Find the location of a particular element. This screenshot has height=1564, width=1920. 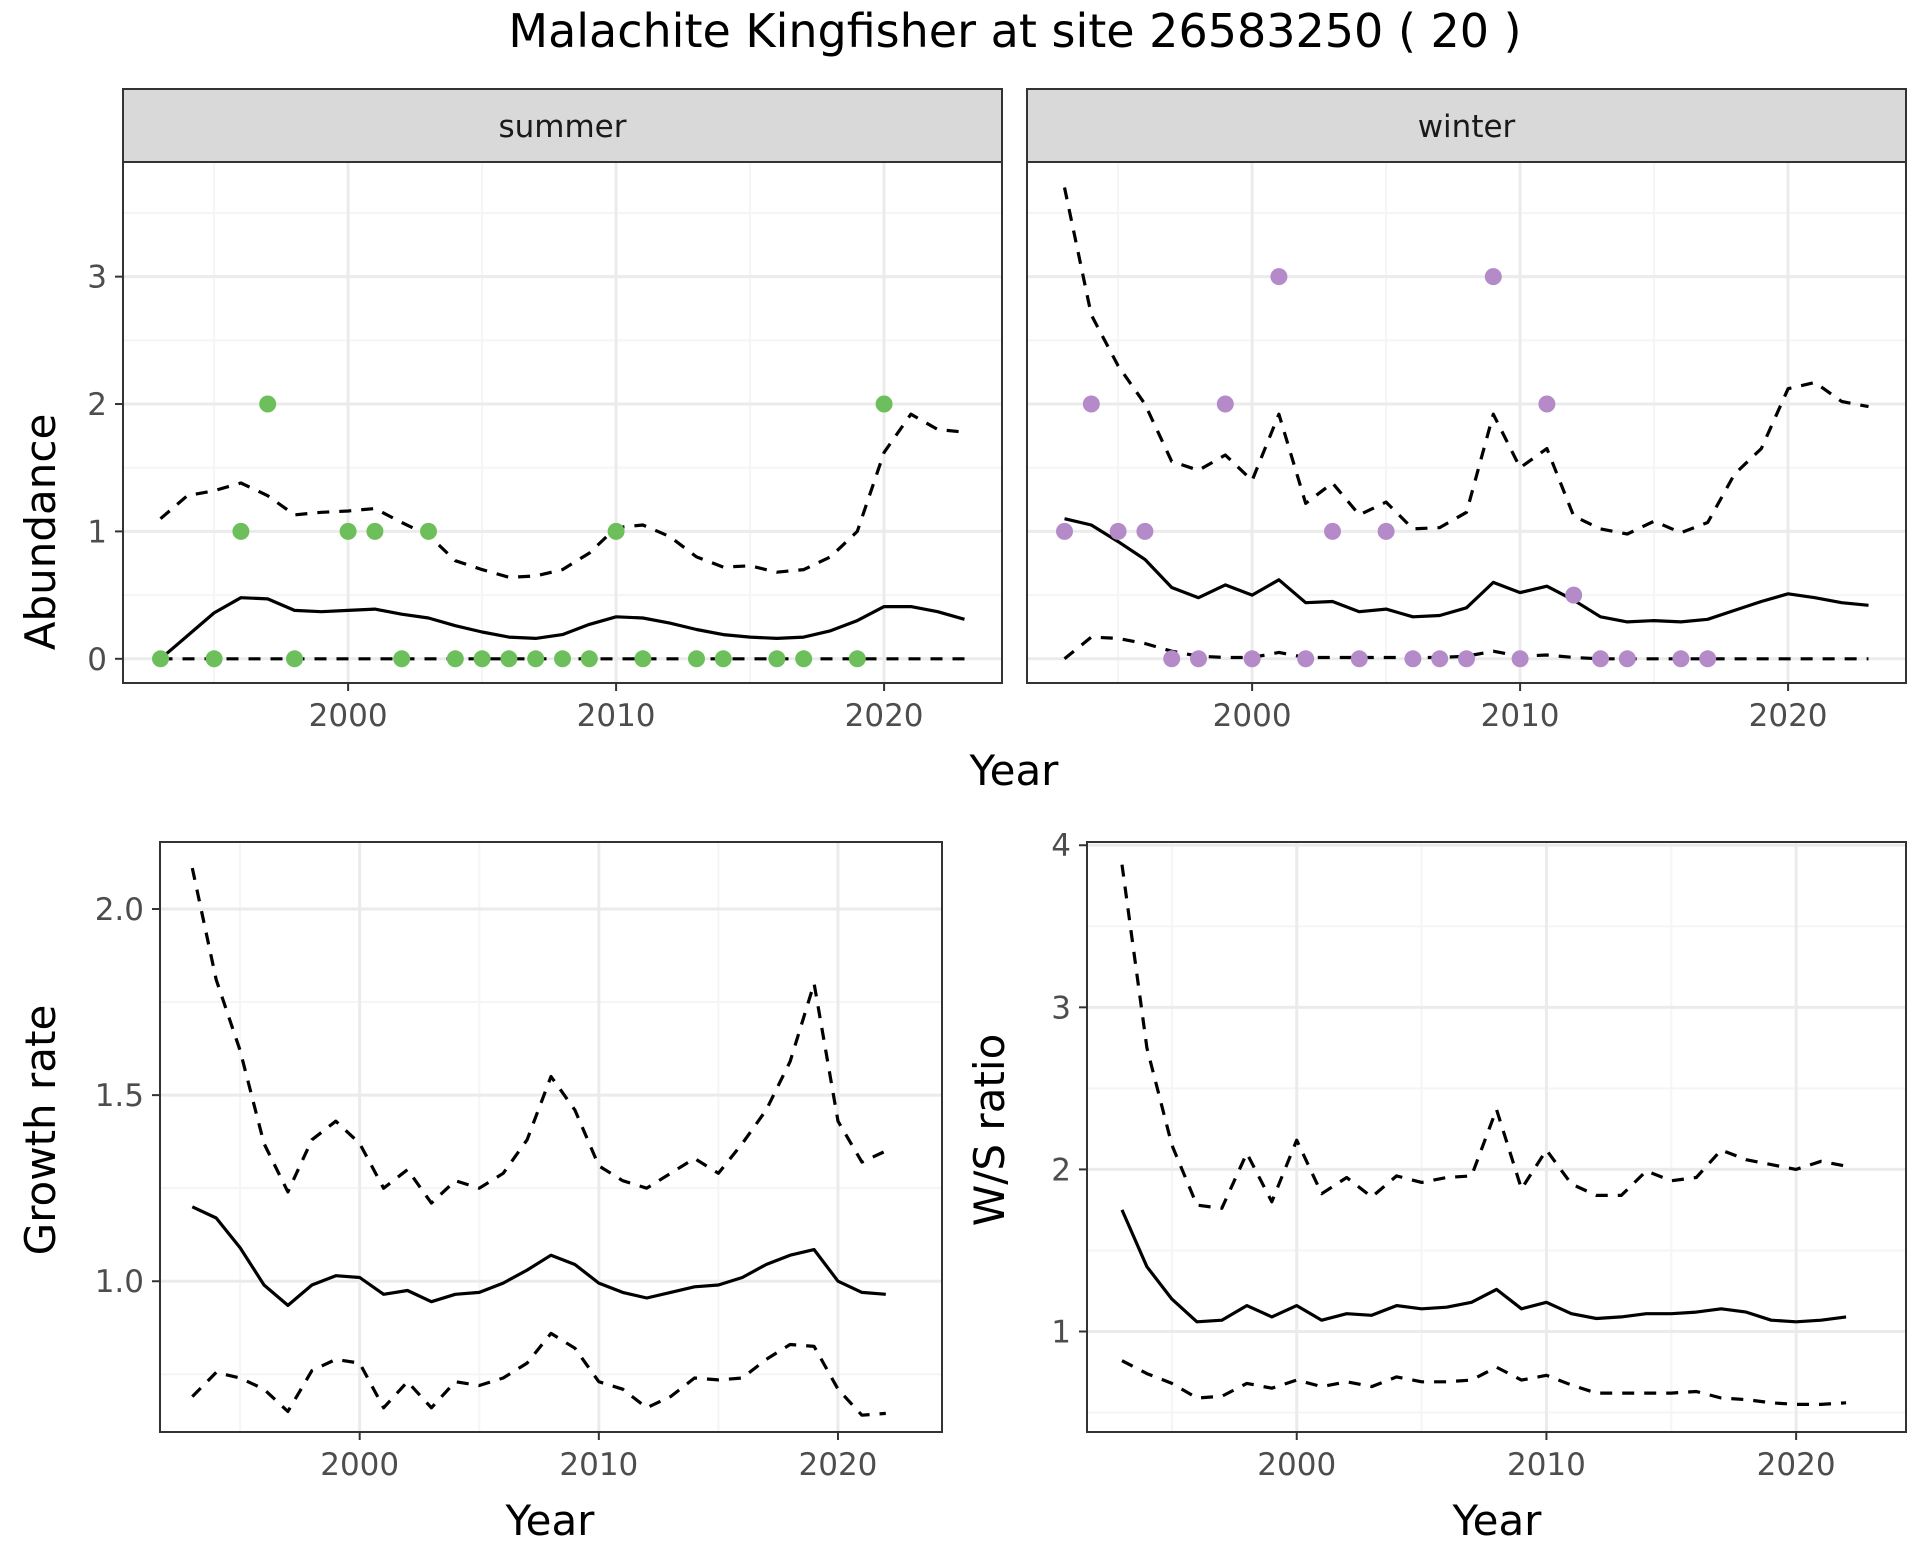

y-tick-label: 4 is located at coordinates (1061, 846).